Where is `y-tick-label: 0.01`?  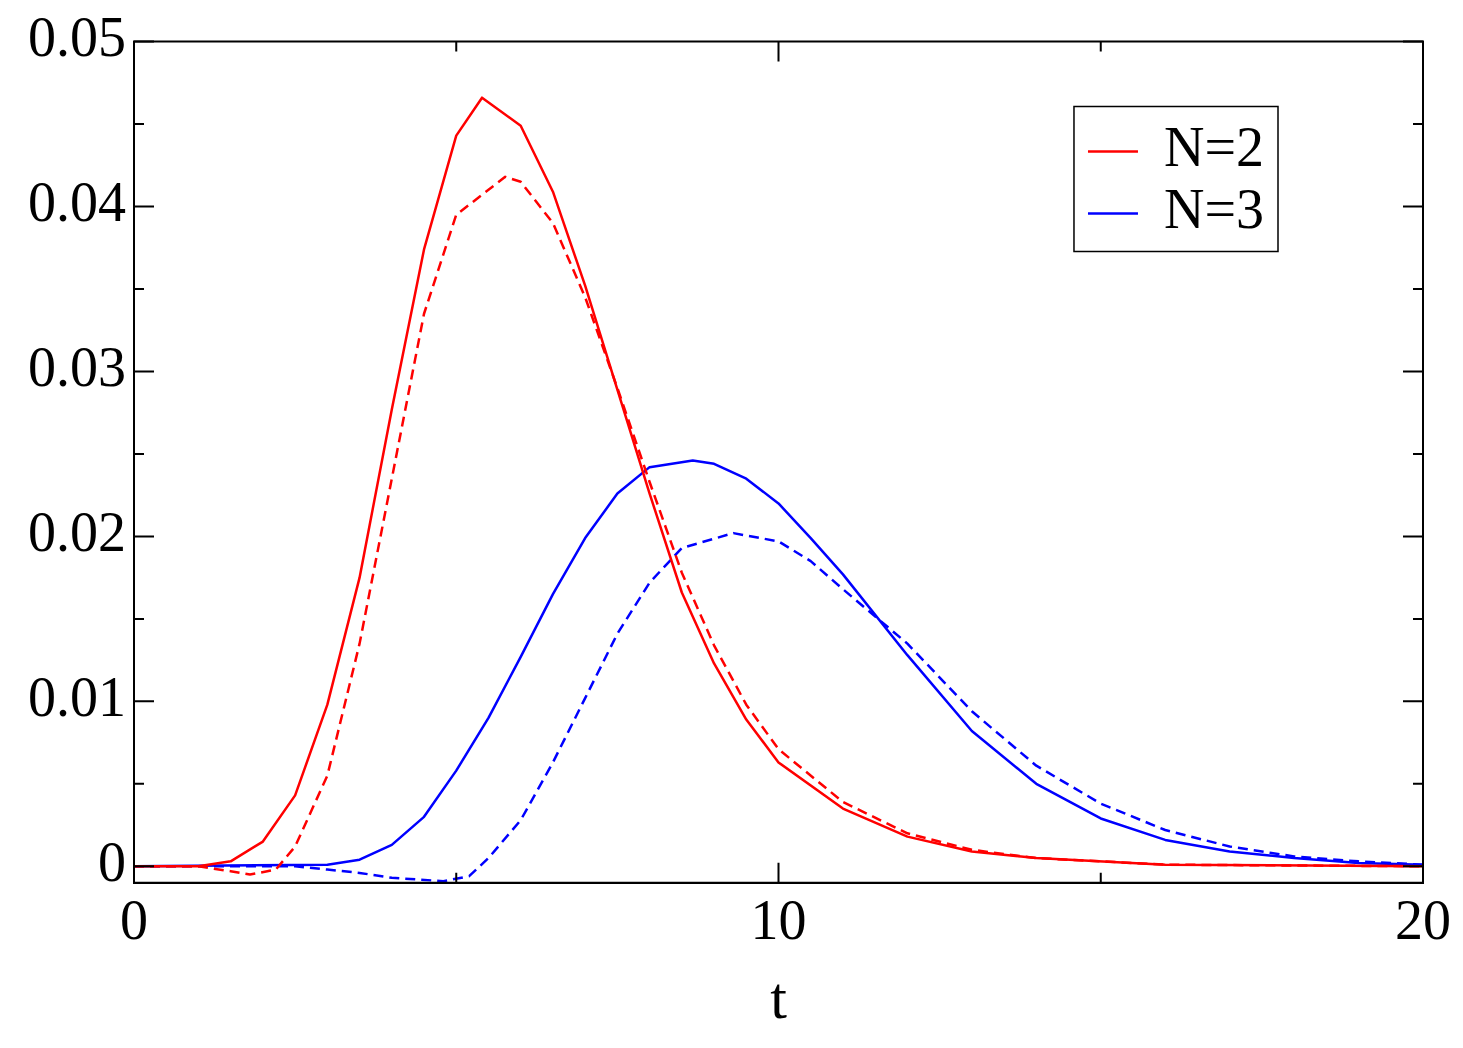 y-tick-label: 0.01 is located at coordinates (77, 697).